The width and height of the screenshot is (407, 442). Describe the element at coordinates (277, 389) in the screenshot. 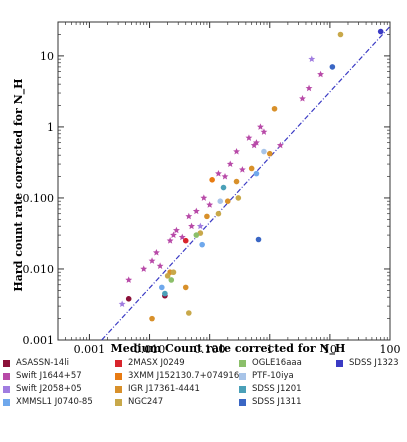

I see `legend-label: SDSS J1201` at that location.